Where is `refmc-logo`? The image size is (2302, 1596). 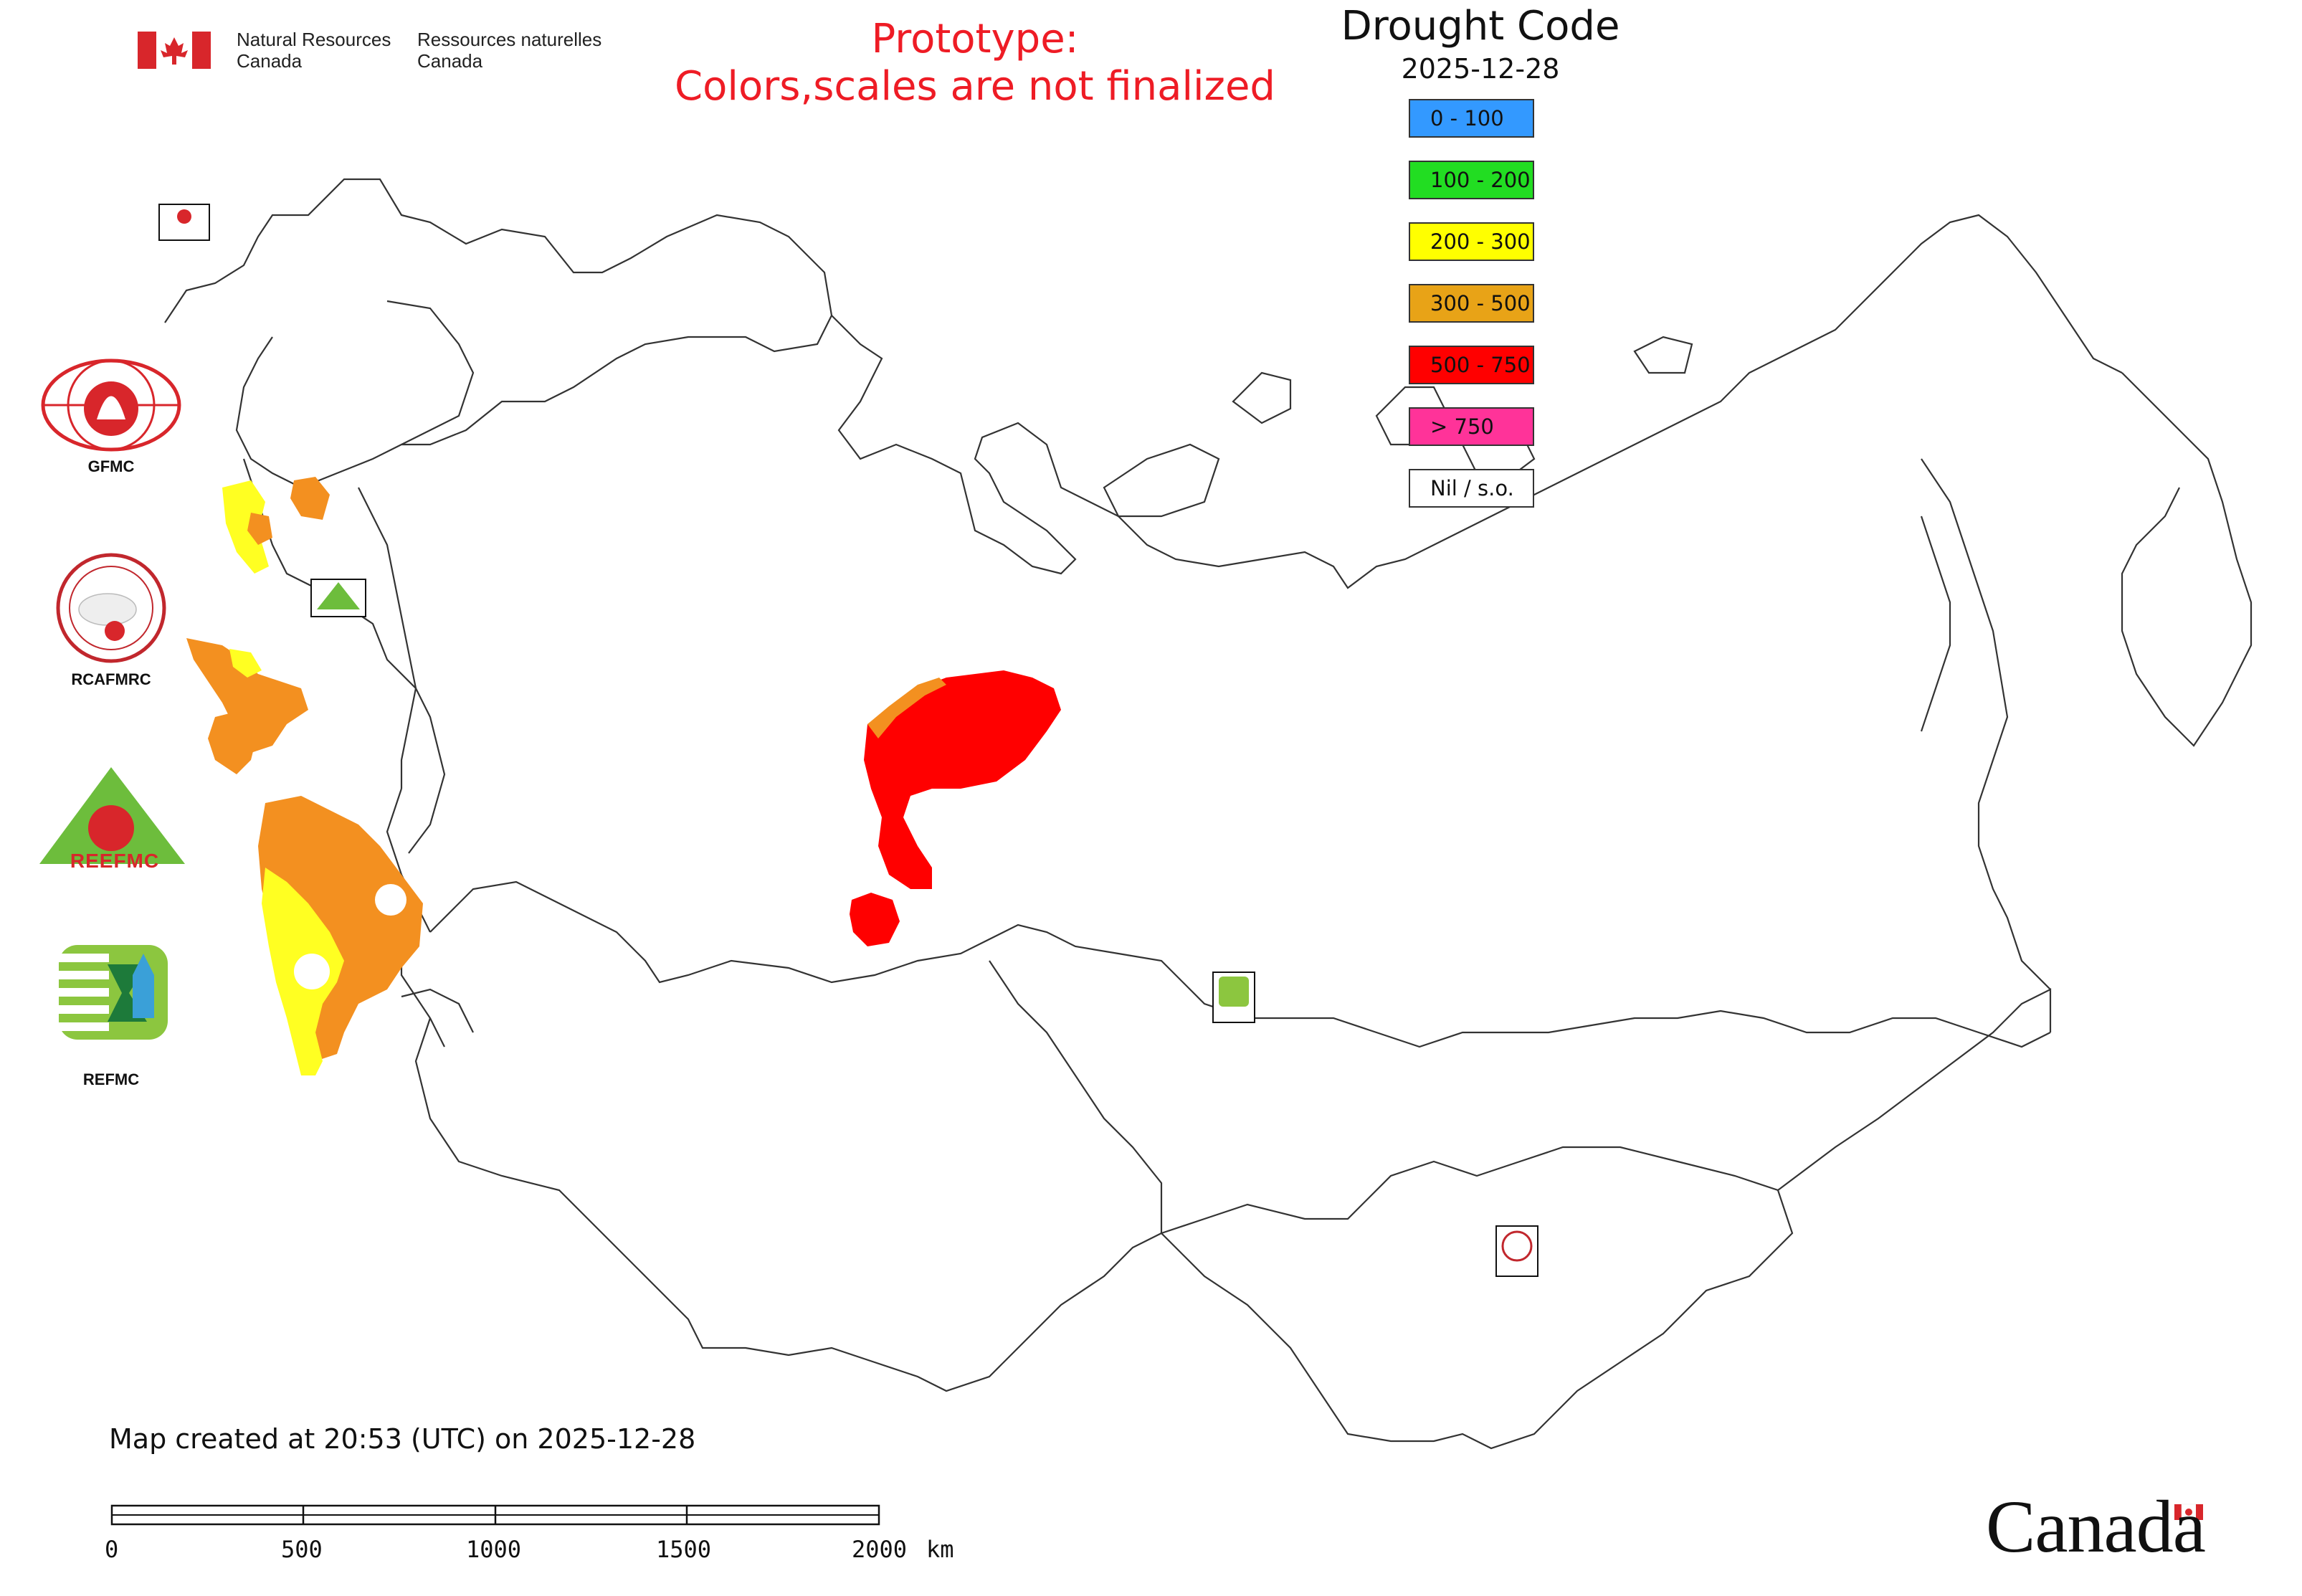 refmc-logo is located at coordinates (113, 992).